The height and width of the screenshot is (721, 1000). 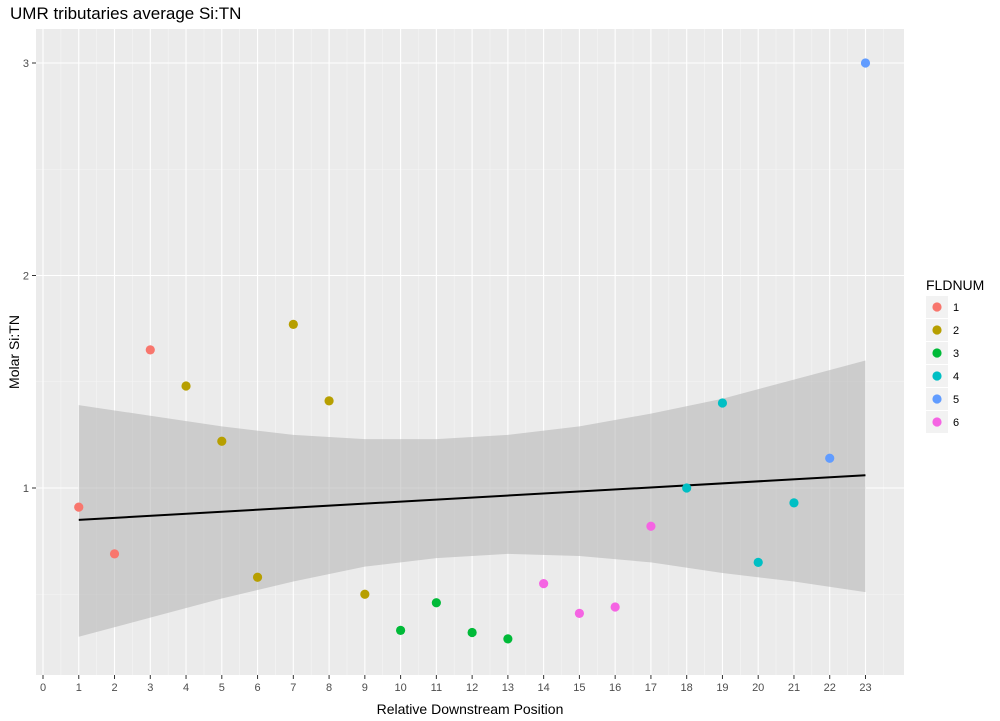 What do you see at coordinates (125, 13) in the screenshot?
I see `chart-title: UMR tributaries average Si:TN` at bounding box center [125, 13].